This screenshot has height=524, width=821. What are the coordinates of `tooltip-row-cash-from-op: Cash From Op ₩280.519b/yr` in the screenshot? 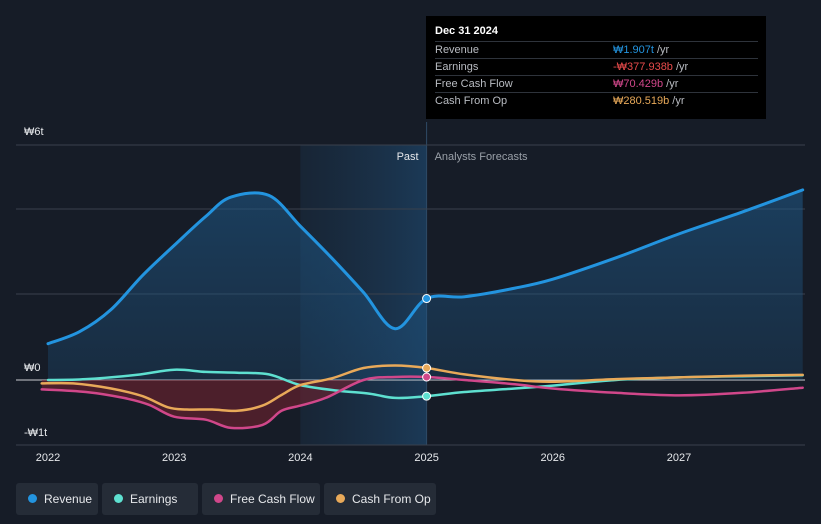 It's located at (596, 101).